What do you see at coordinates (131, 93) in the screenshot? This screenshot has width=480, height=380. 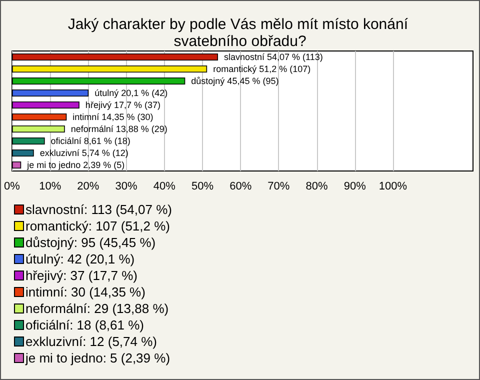 I see `data-label: útulný 20,1 % (42)` at bounding box center [131, 93].